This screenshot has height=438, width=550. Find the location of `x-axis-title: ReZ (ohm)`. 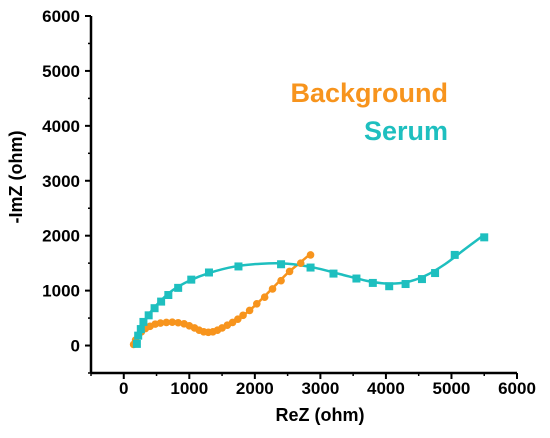

x-axis-title: ReZ (ohm) is located at coordinates (320, 415).